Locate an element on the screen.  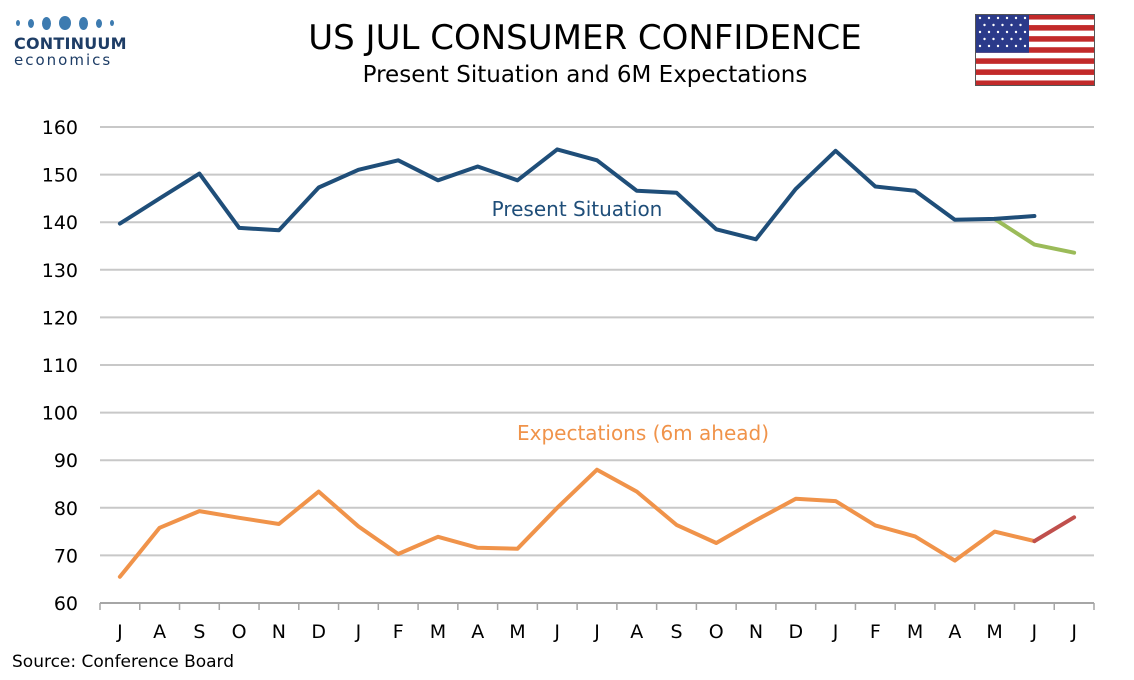
logo-name: CONTINUUM is located at coordinates (70, 43).